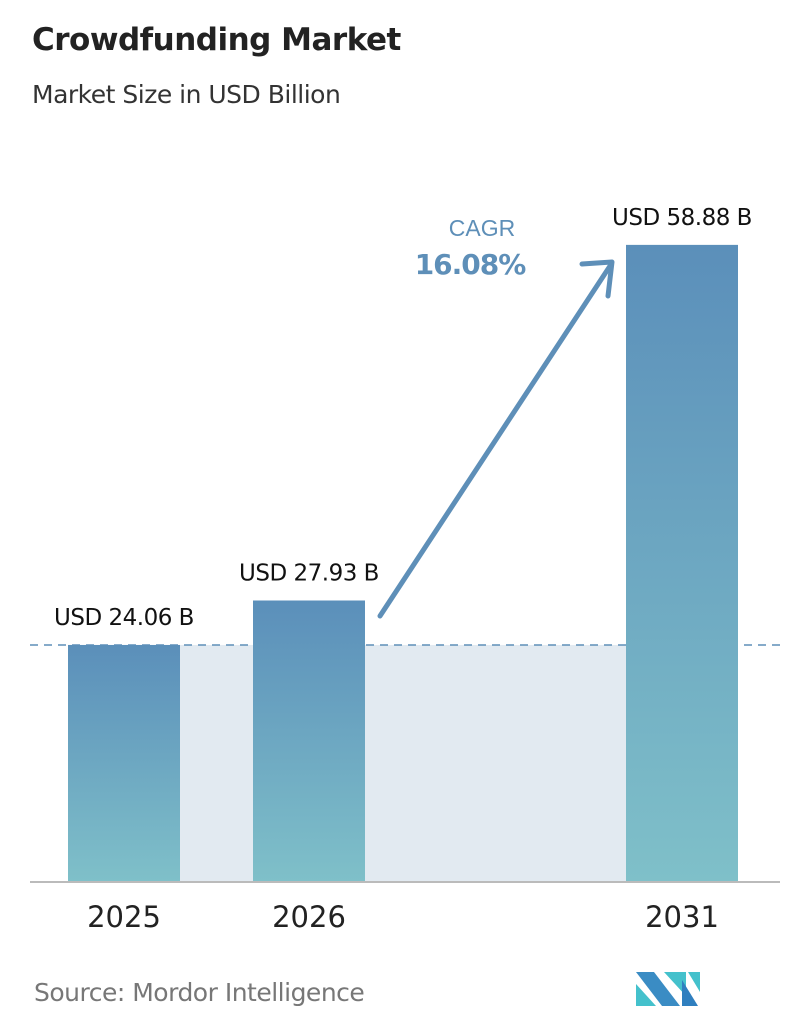 This screenshot has height=1034, width=796. Describe the element at coordinates (186, 94) in the screenshot. I see `chart-subtitle: Market Size in USD Billion` at that location.